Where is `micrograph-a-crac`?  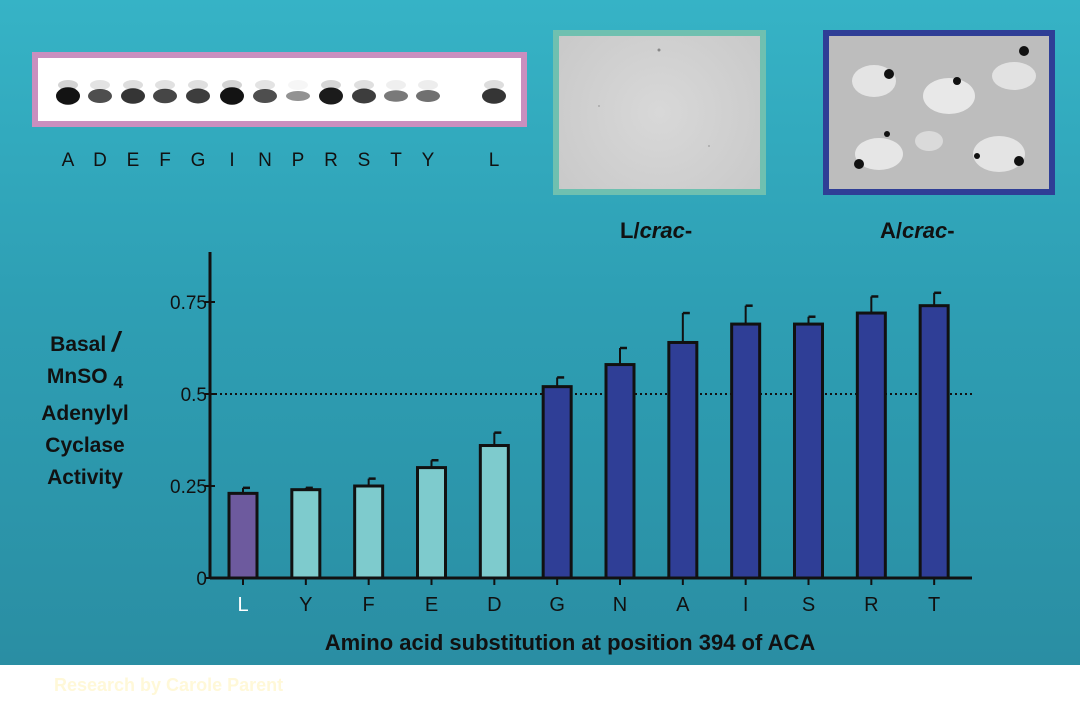
micrograph-a-crac is located at coordinates (939, 112).